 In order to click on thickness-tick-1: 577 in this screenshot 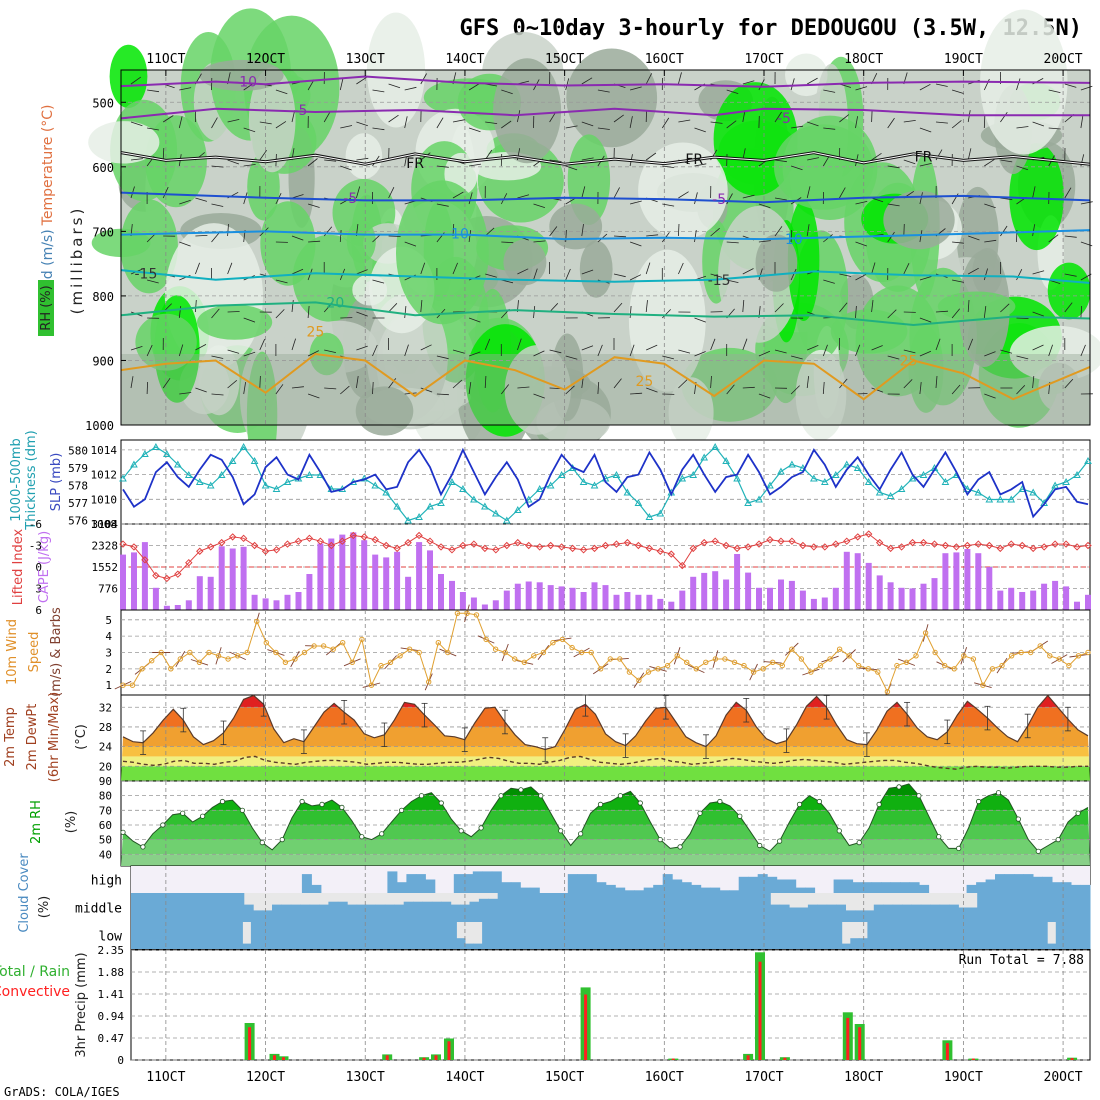, I will do `click(78, 503)`.